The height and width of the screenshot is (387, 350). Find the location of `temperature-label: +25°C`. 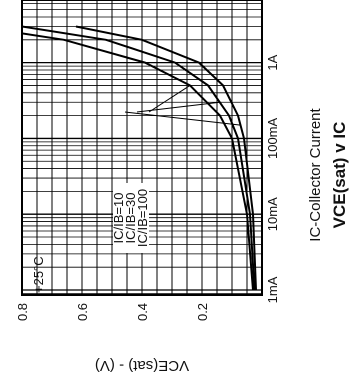

temperature-label: +25°C is located at coordinates (38, 274).